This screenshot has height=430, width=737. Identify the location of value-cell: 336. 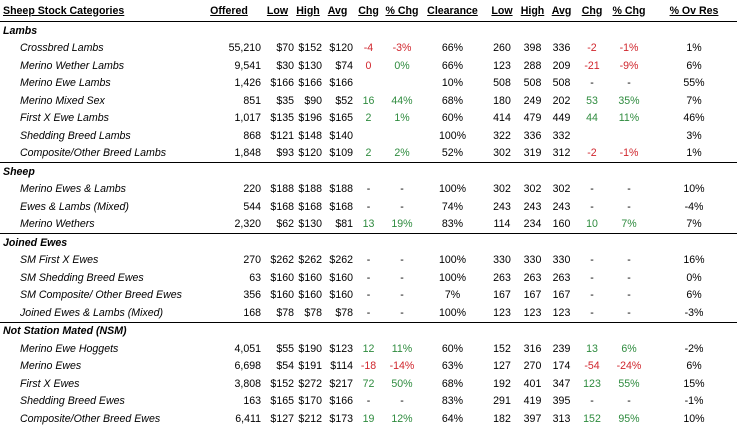
(561, 48).